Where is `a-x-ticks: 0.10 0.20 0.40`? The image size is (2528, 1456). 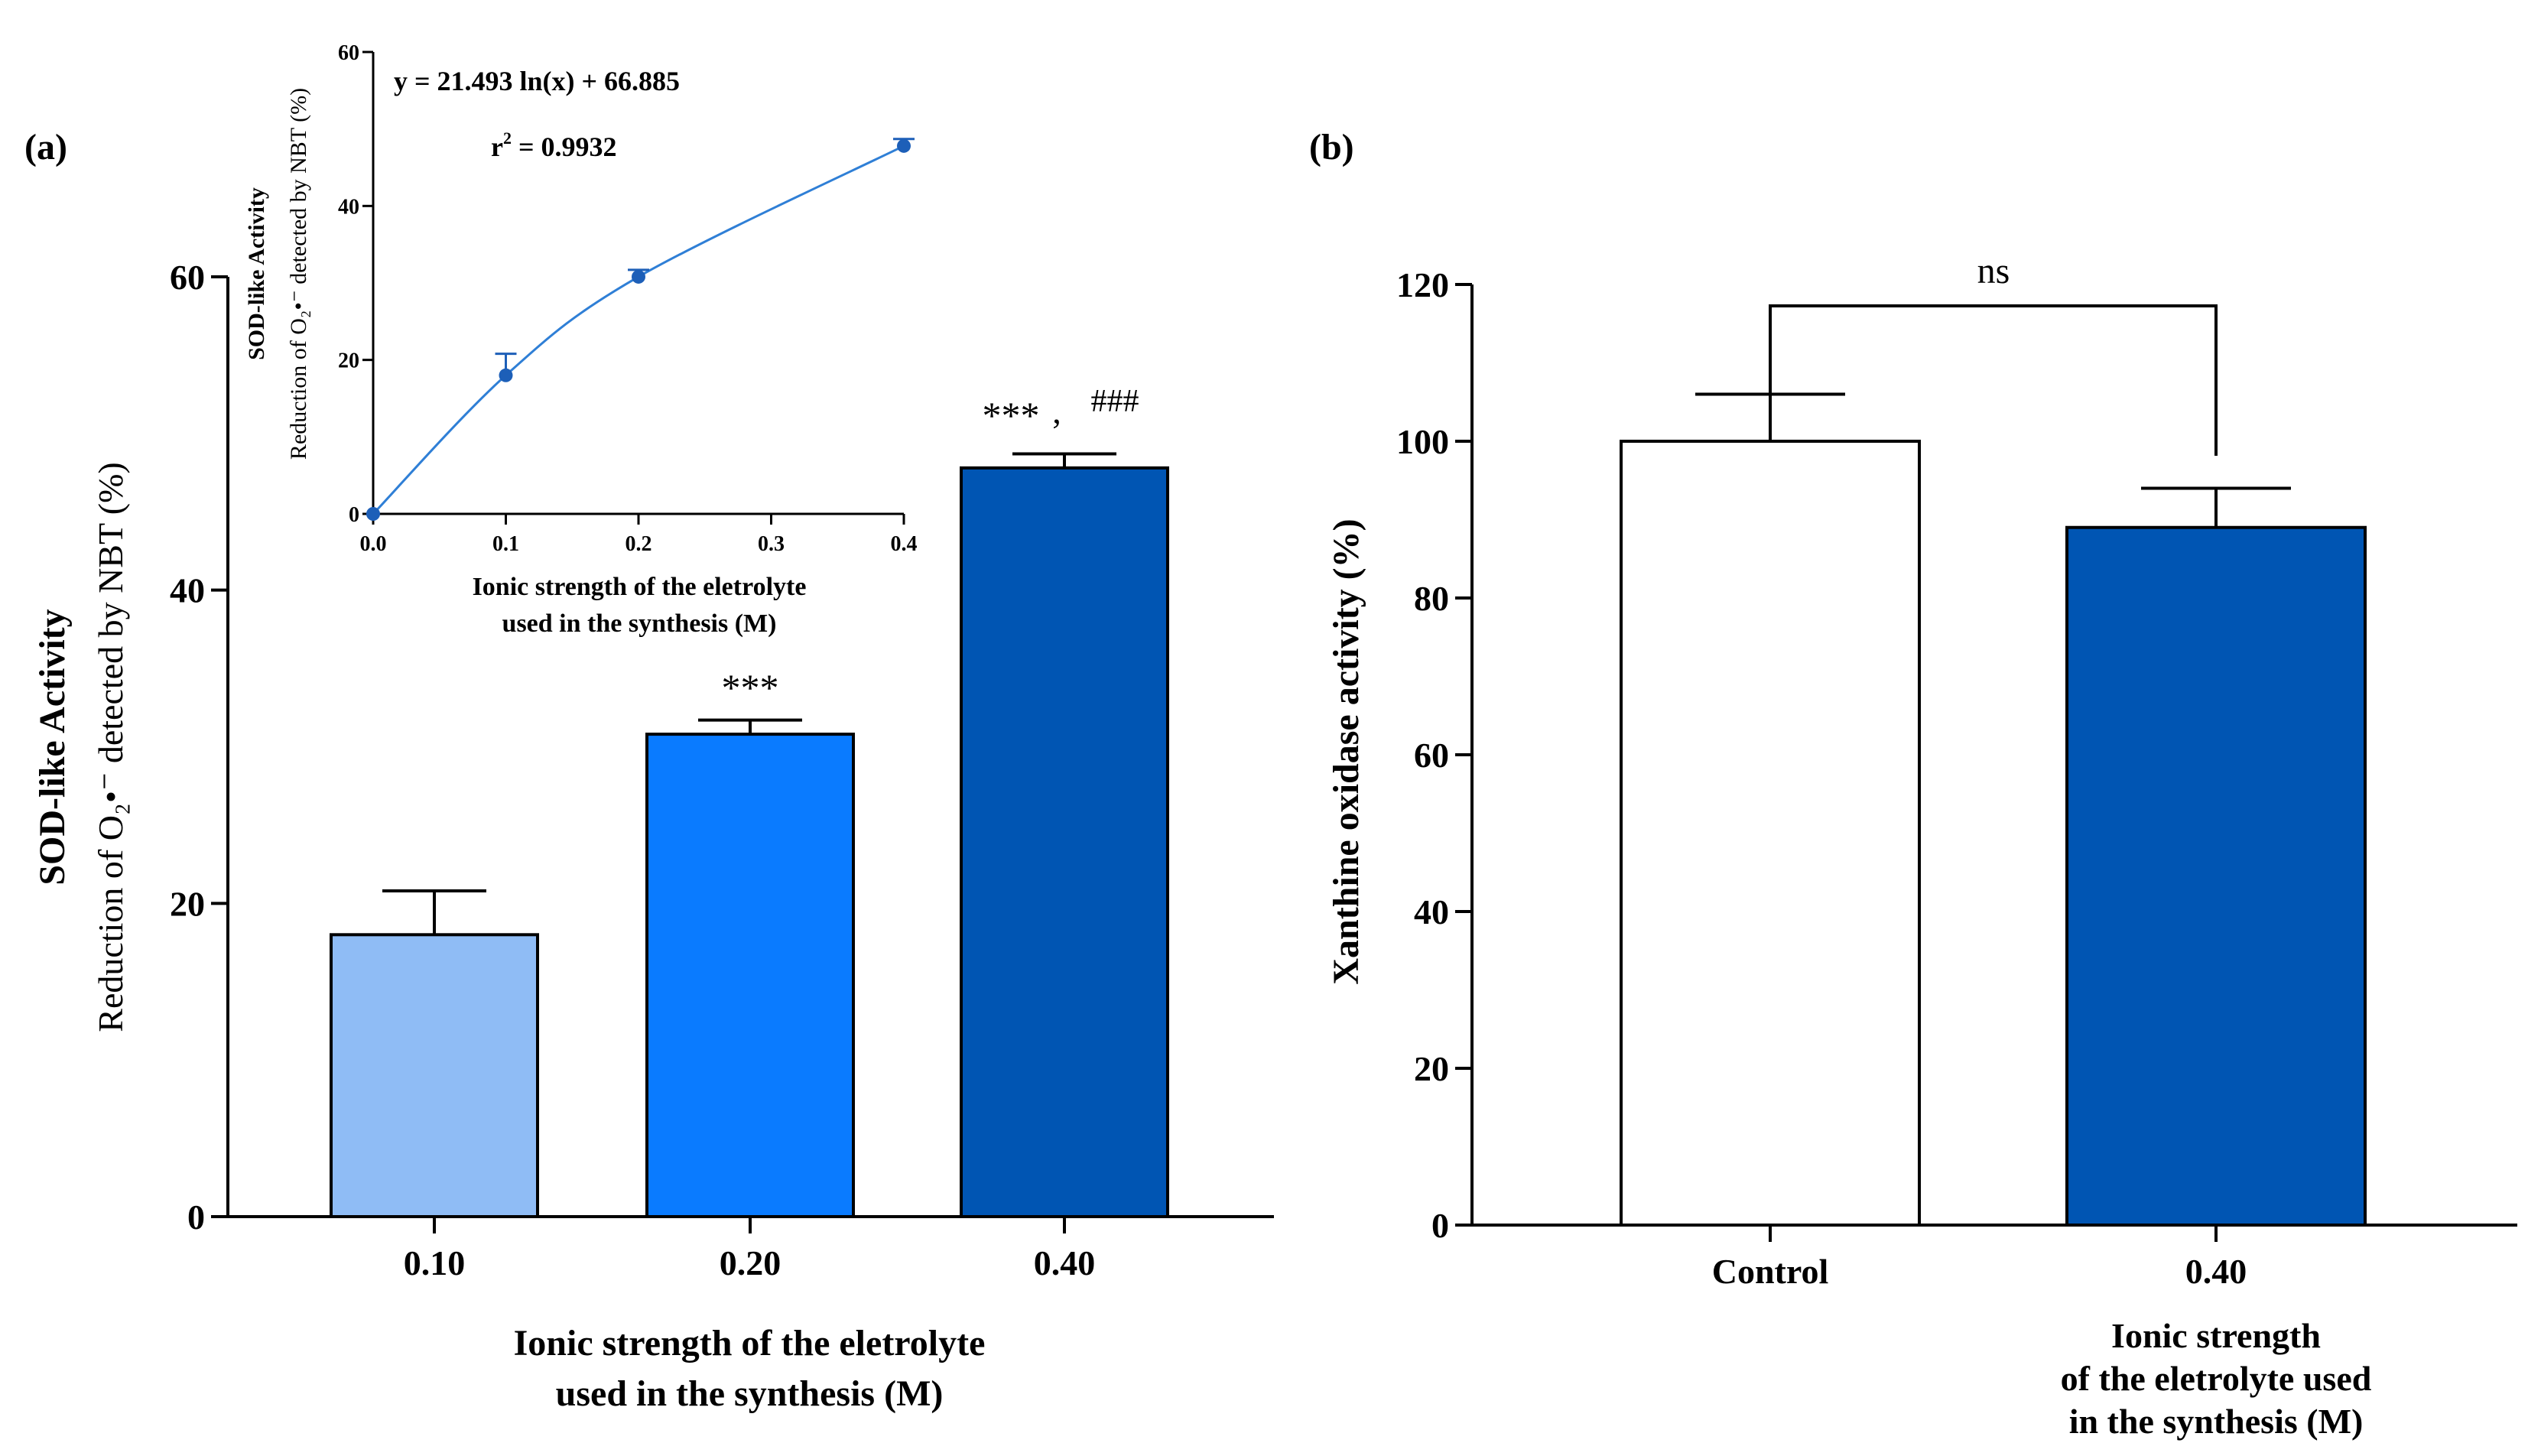 a-x-ticks: 0.10 0.20 0.40 is located at coordinates (750, 1249).